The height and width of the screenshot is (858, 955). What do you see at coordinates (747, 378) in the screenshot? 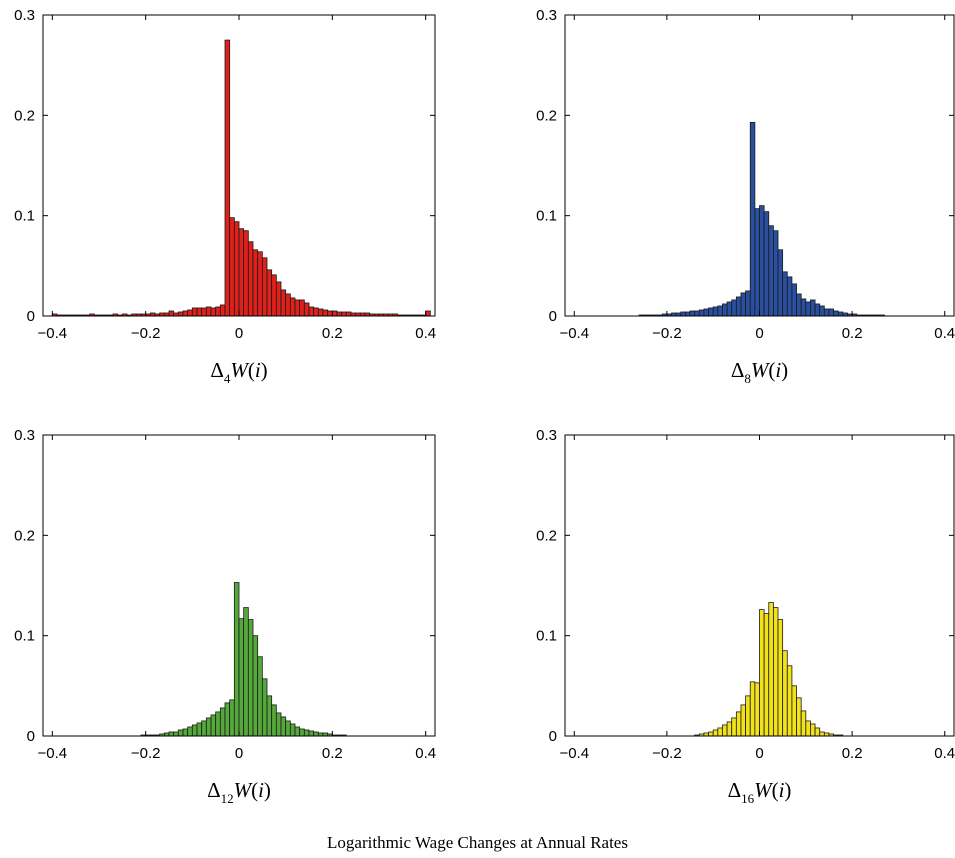
I see `x-axis-label-part: 8` at bounding box center [747, 378].